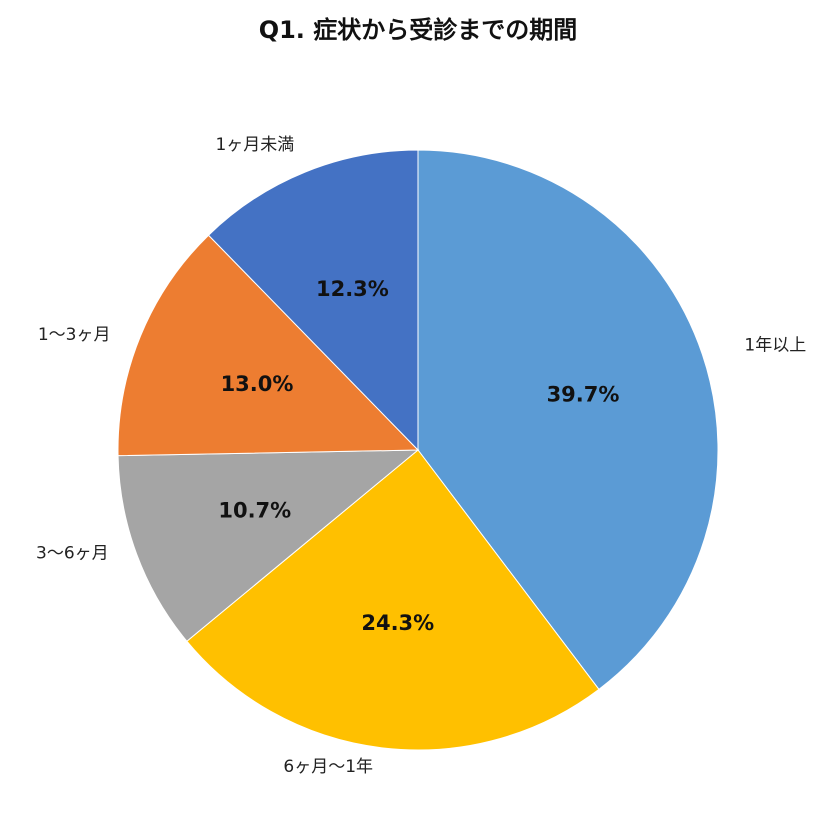 The width and height of the screenshot is (825, 839). What do you see at coordinates (583, 395) in the screenshot?
I see `data-label-1: 39.7%` at bounding box center [583, 395].